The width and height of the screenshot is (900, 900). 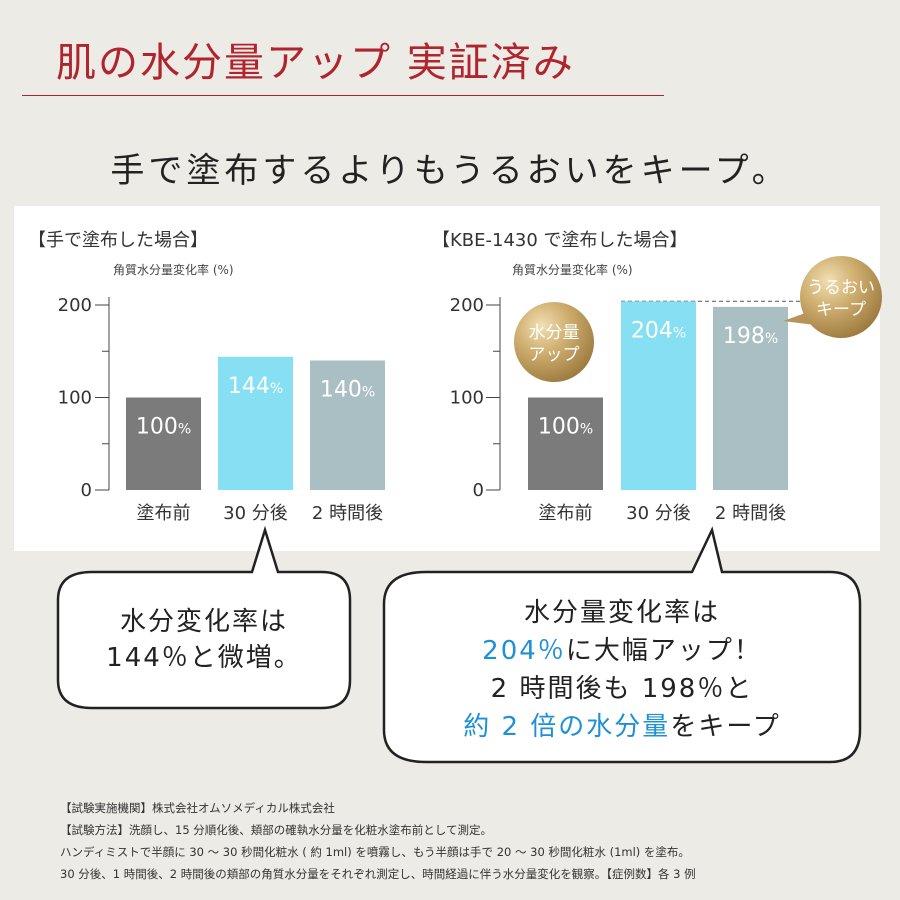 I want to click on bar-value-label: 198%, so click(x=750, y=336).